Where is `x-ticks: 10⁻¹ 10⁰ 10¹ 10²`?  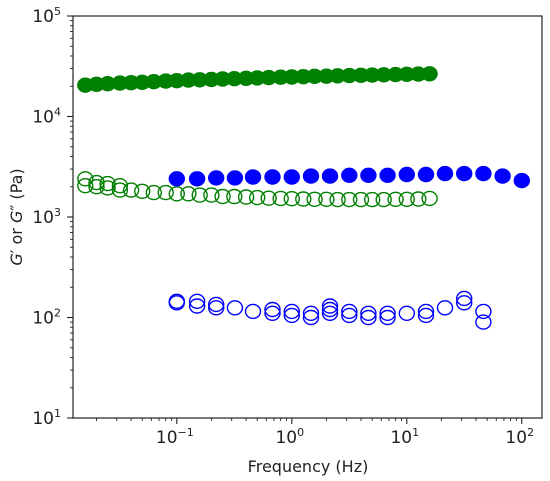
x-ticks: 10⁻¹ 10⁰ 10¹ 10² is located at coordinates (315, 433).